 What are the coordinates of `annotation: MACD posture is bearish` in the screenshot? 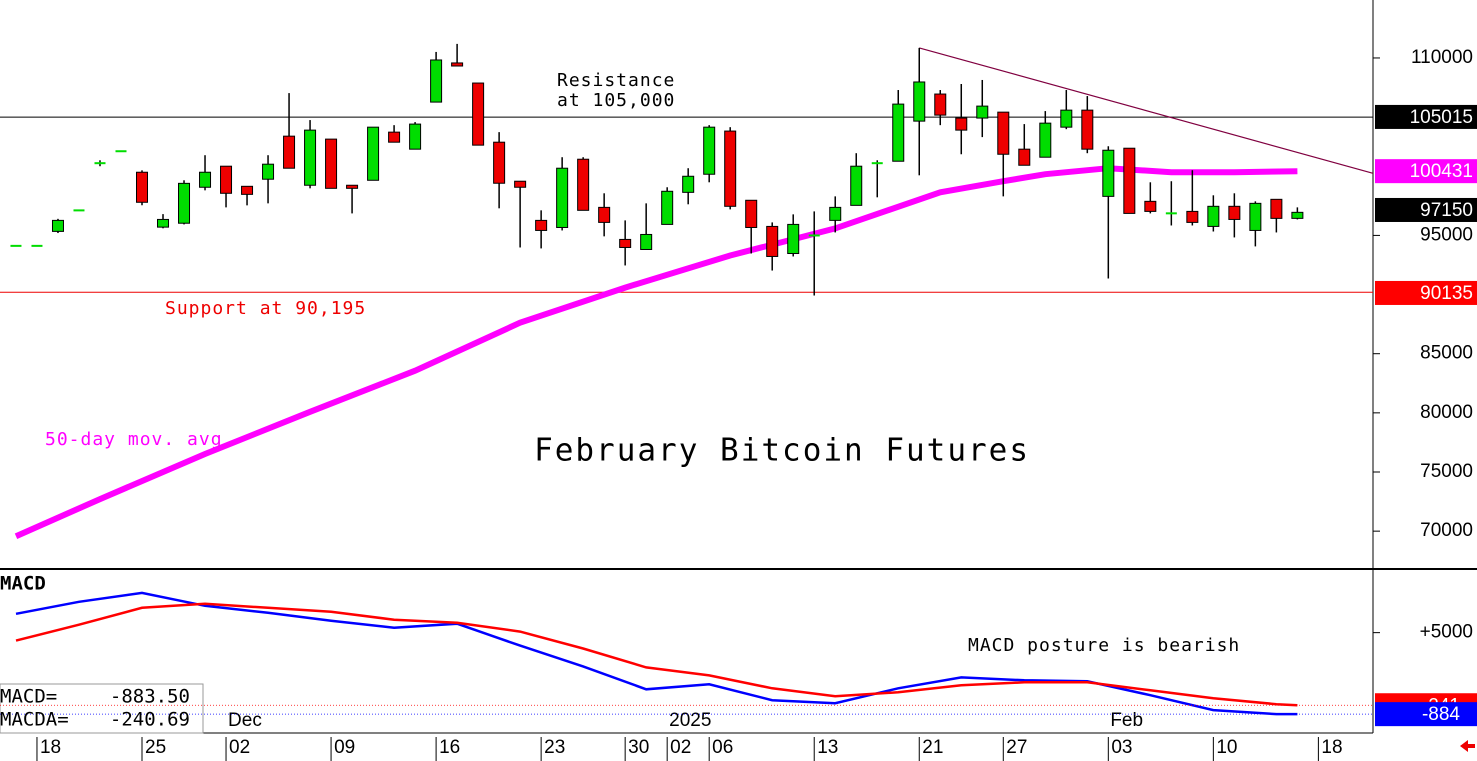 It's located at (1104, 645).